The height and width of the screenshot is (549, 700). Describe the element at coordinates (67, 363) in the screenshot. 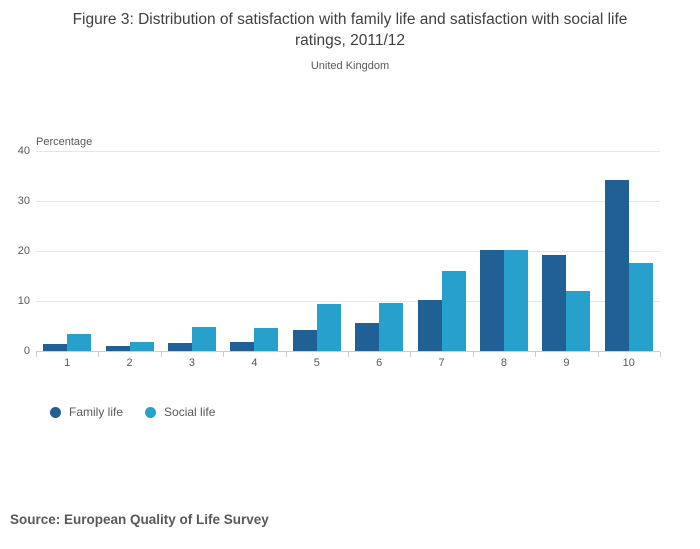

I see `x-tick-label-1: 1` at that location.